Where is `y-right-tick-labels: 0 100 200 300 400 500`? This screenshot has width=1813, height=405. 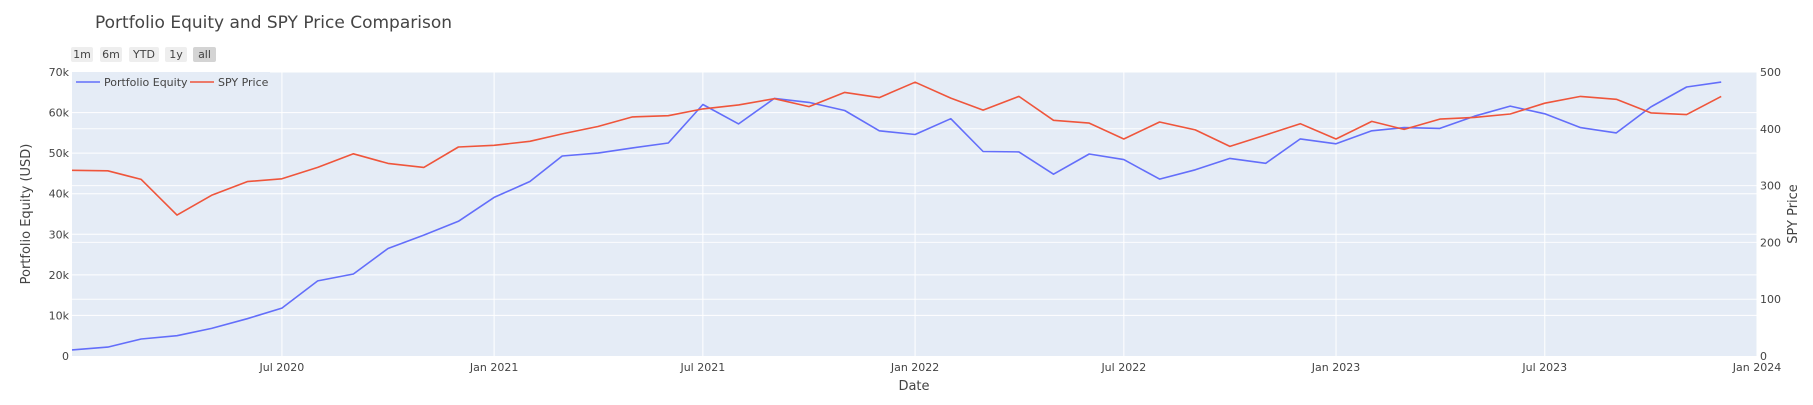
y-right-tick-labels: 0 100 200 300 400 500 is located at coordinates (1770, 214).